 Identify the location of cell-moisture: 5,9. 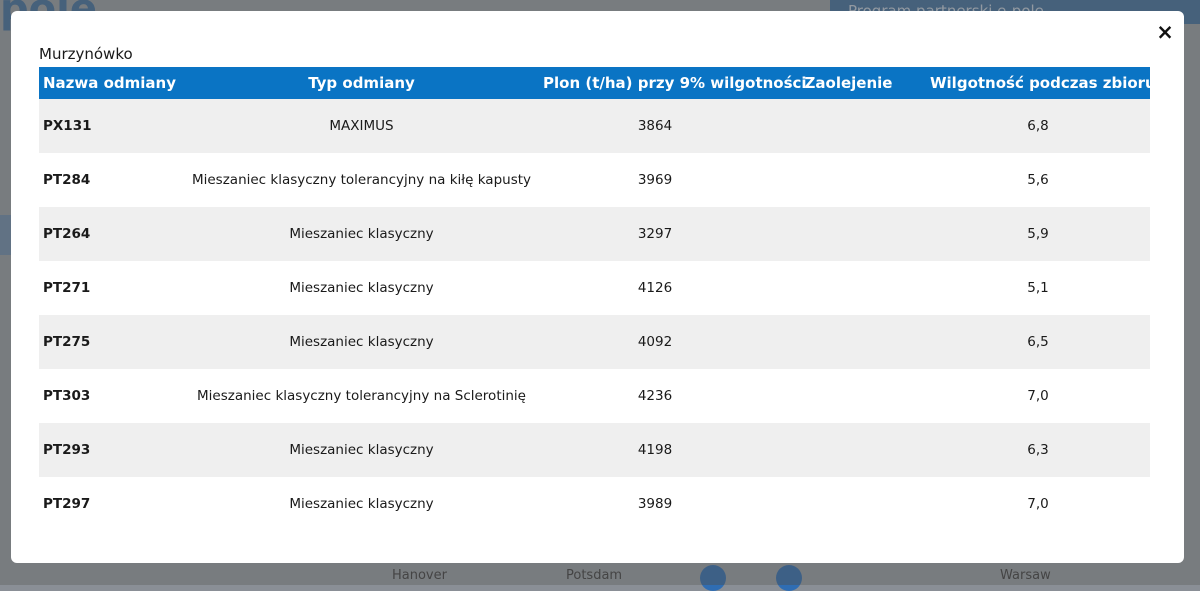
(1038, 234).